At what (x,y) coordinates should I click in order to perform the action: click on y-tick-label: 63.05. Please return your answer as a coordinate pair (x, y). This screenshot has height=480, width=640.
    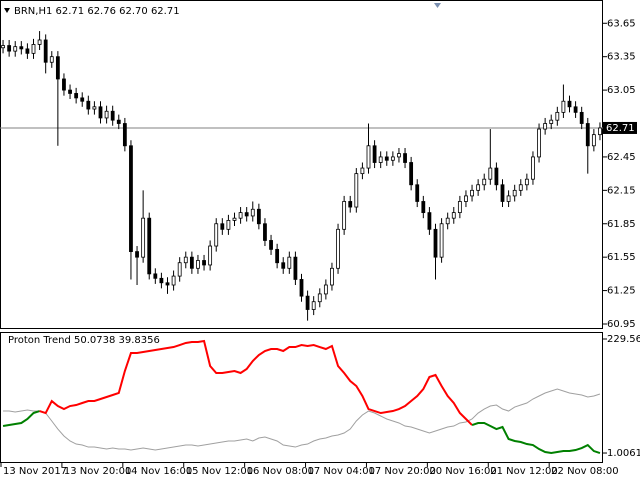
    Looking at the image, I should click on (621, 90).